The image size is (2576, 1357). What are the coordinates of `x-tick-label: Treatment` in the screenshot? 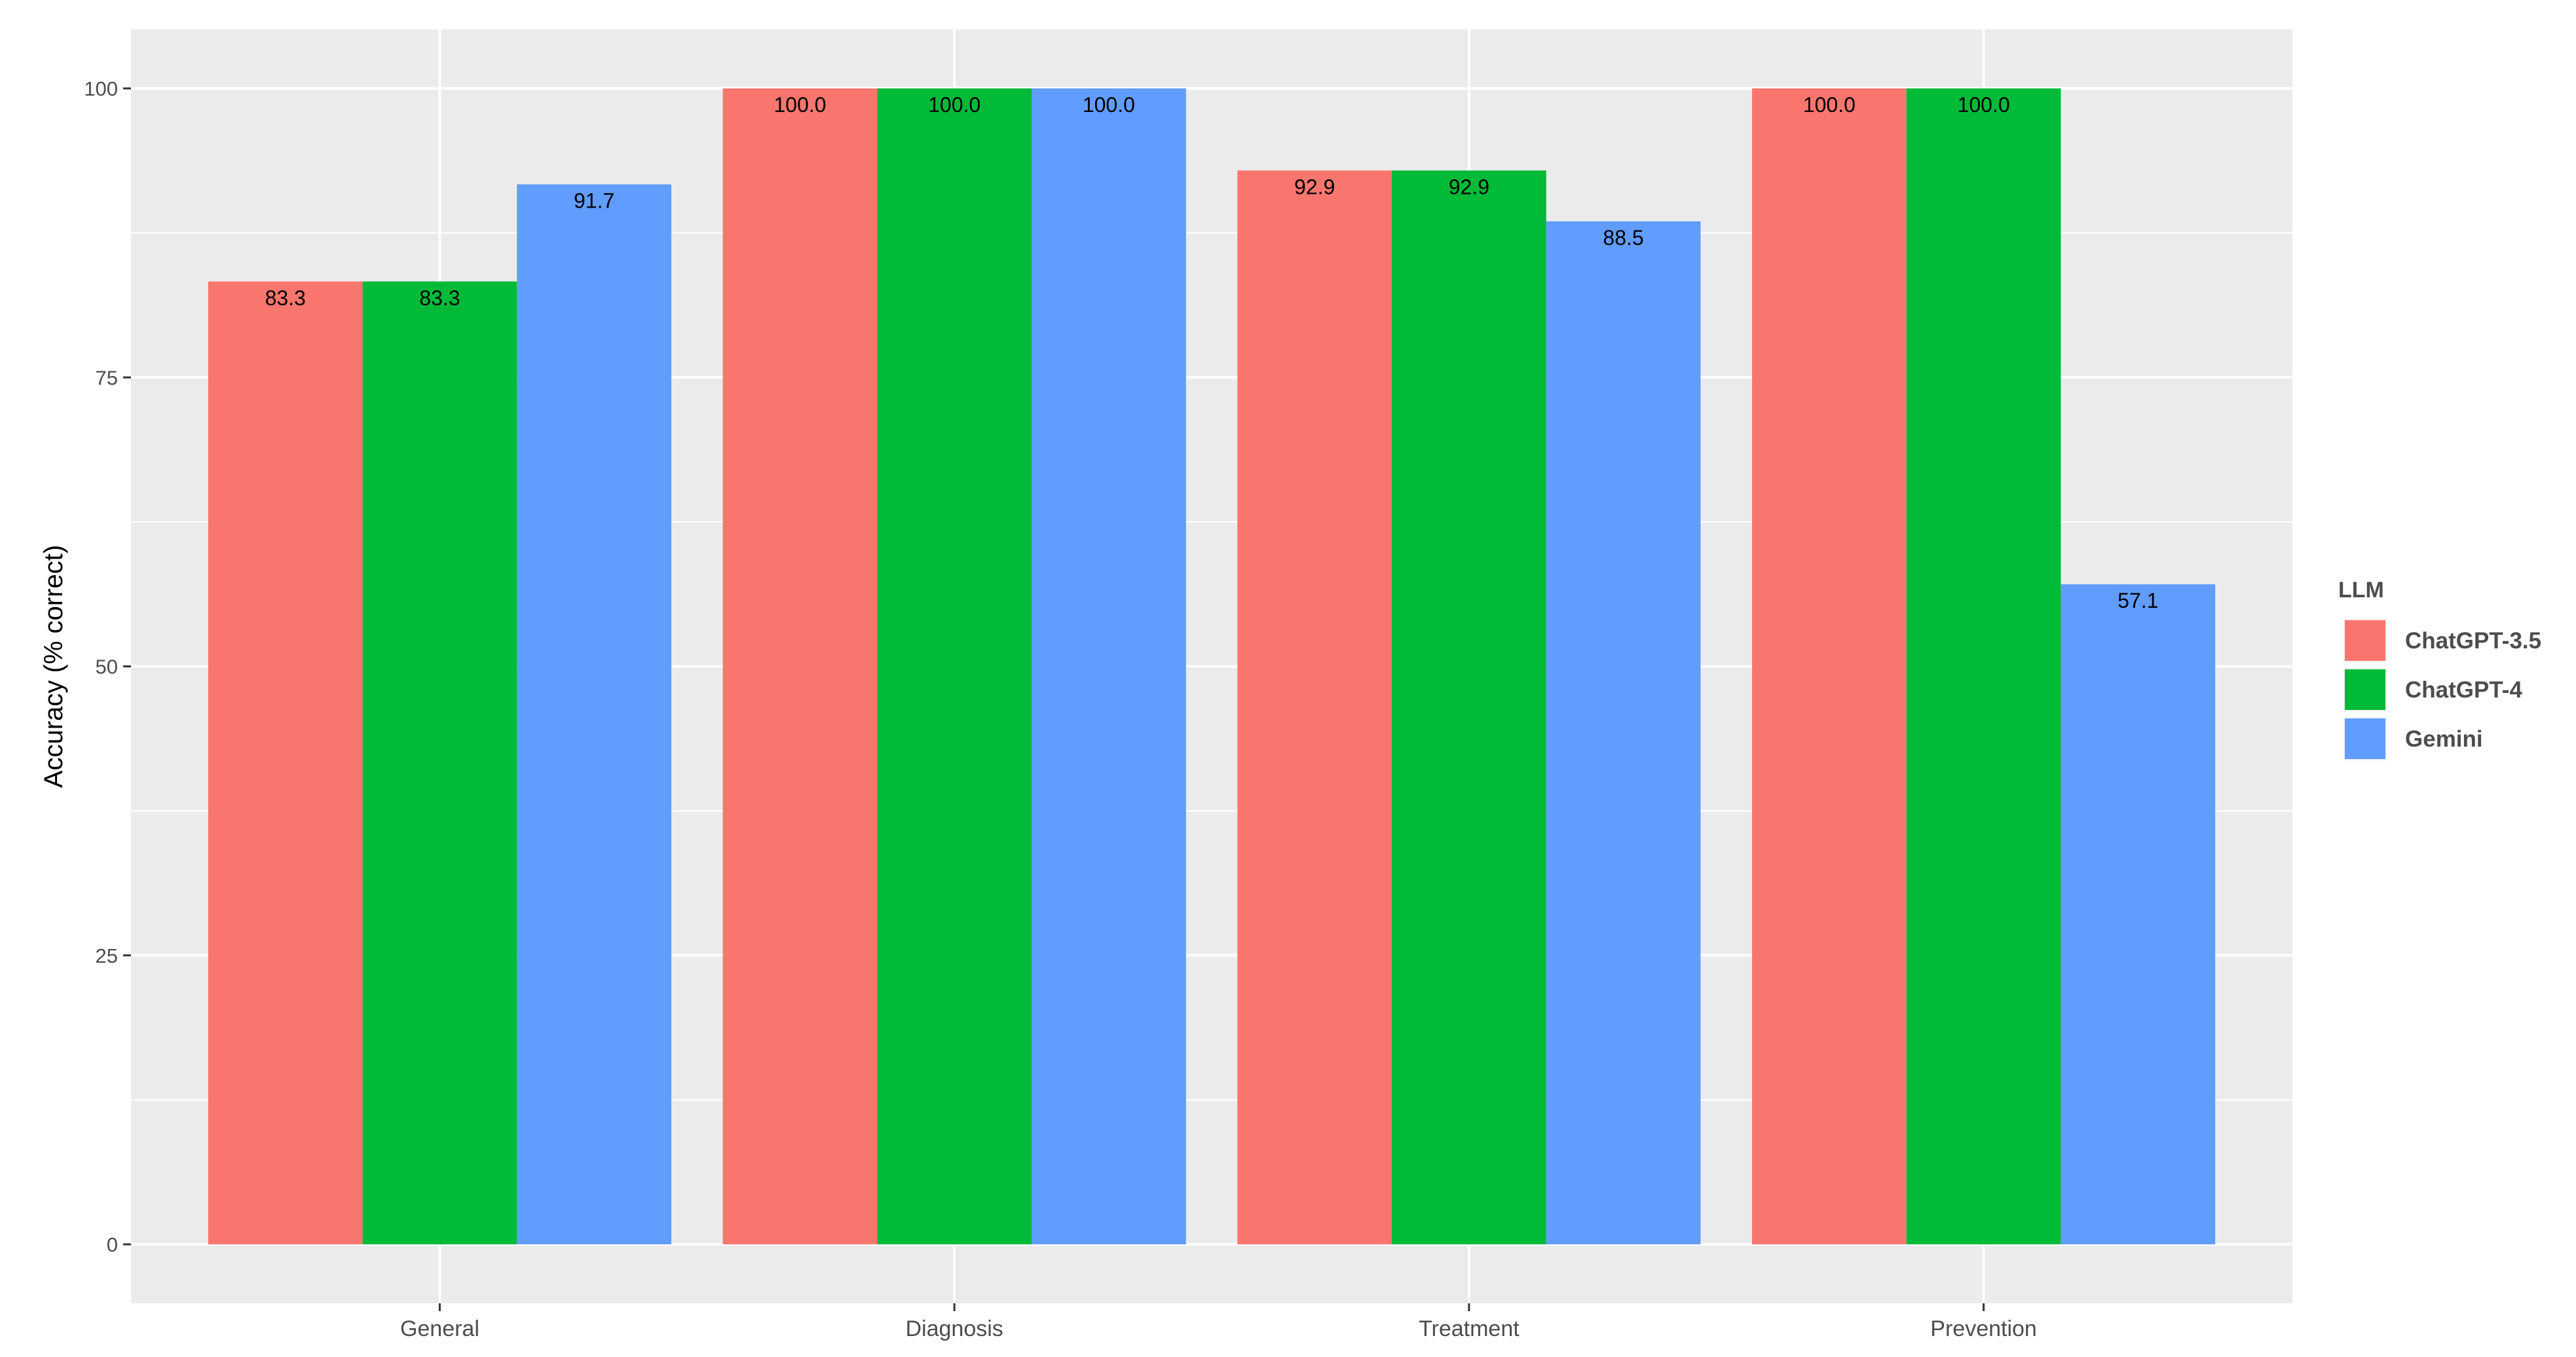 It's located at (1469, 1328).